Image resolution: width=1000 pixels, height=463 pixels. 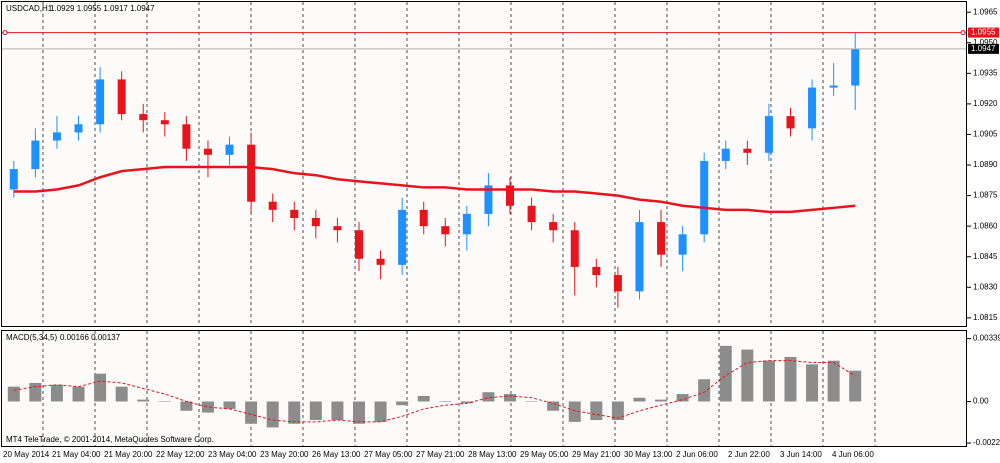 What do you see at coordinates (180, 454) in the screenshot?
I see `time-label: 22 May 12:00` at bounding box center [180, 454].